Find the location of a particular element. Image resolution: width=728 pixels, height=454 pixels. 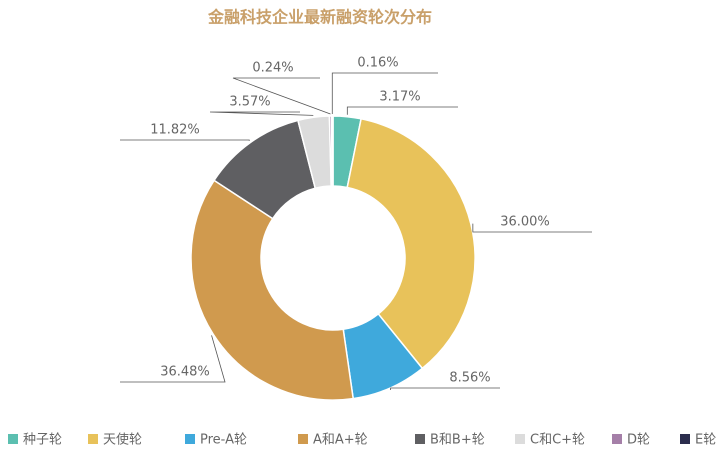

data-label: 36.00% is located at coordinates (525, 222).